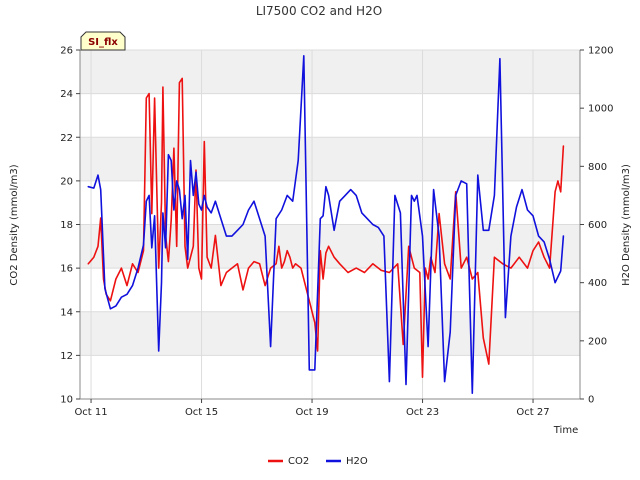  Describe the element at coordinates (532, 412) in the screenshot. I see `x-tick-label: Oct 27` at that location.